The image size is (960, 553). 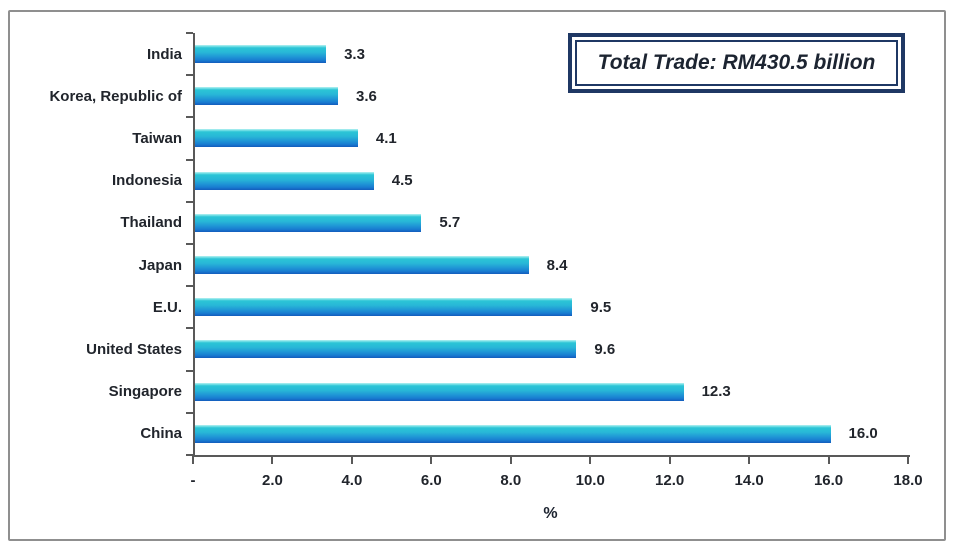 I want to click on bar-value-label: 9.5, so click(x=601, y=307).